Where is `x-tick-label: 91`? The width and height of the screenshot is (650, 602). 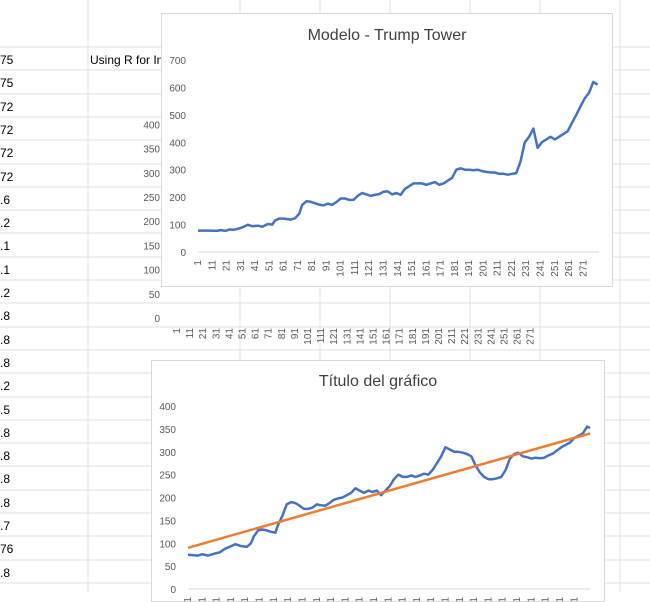
x-tick-label: 91 is located at coordinates (326, 266).